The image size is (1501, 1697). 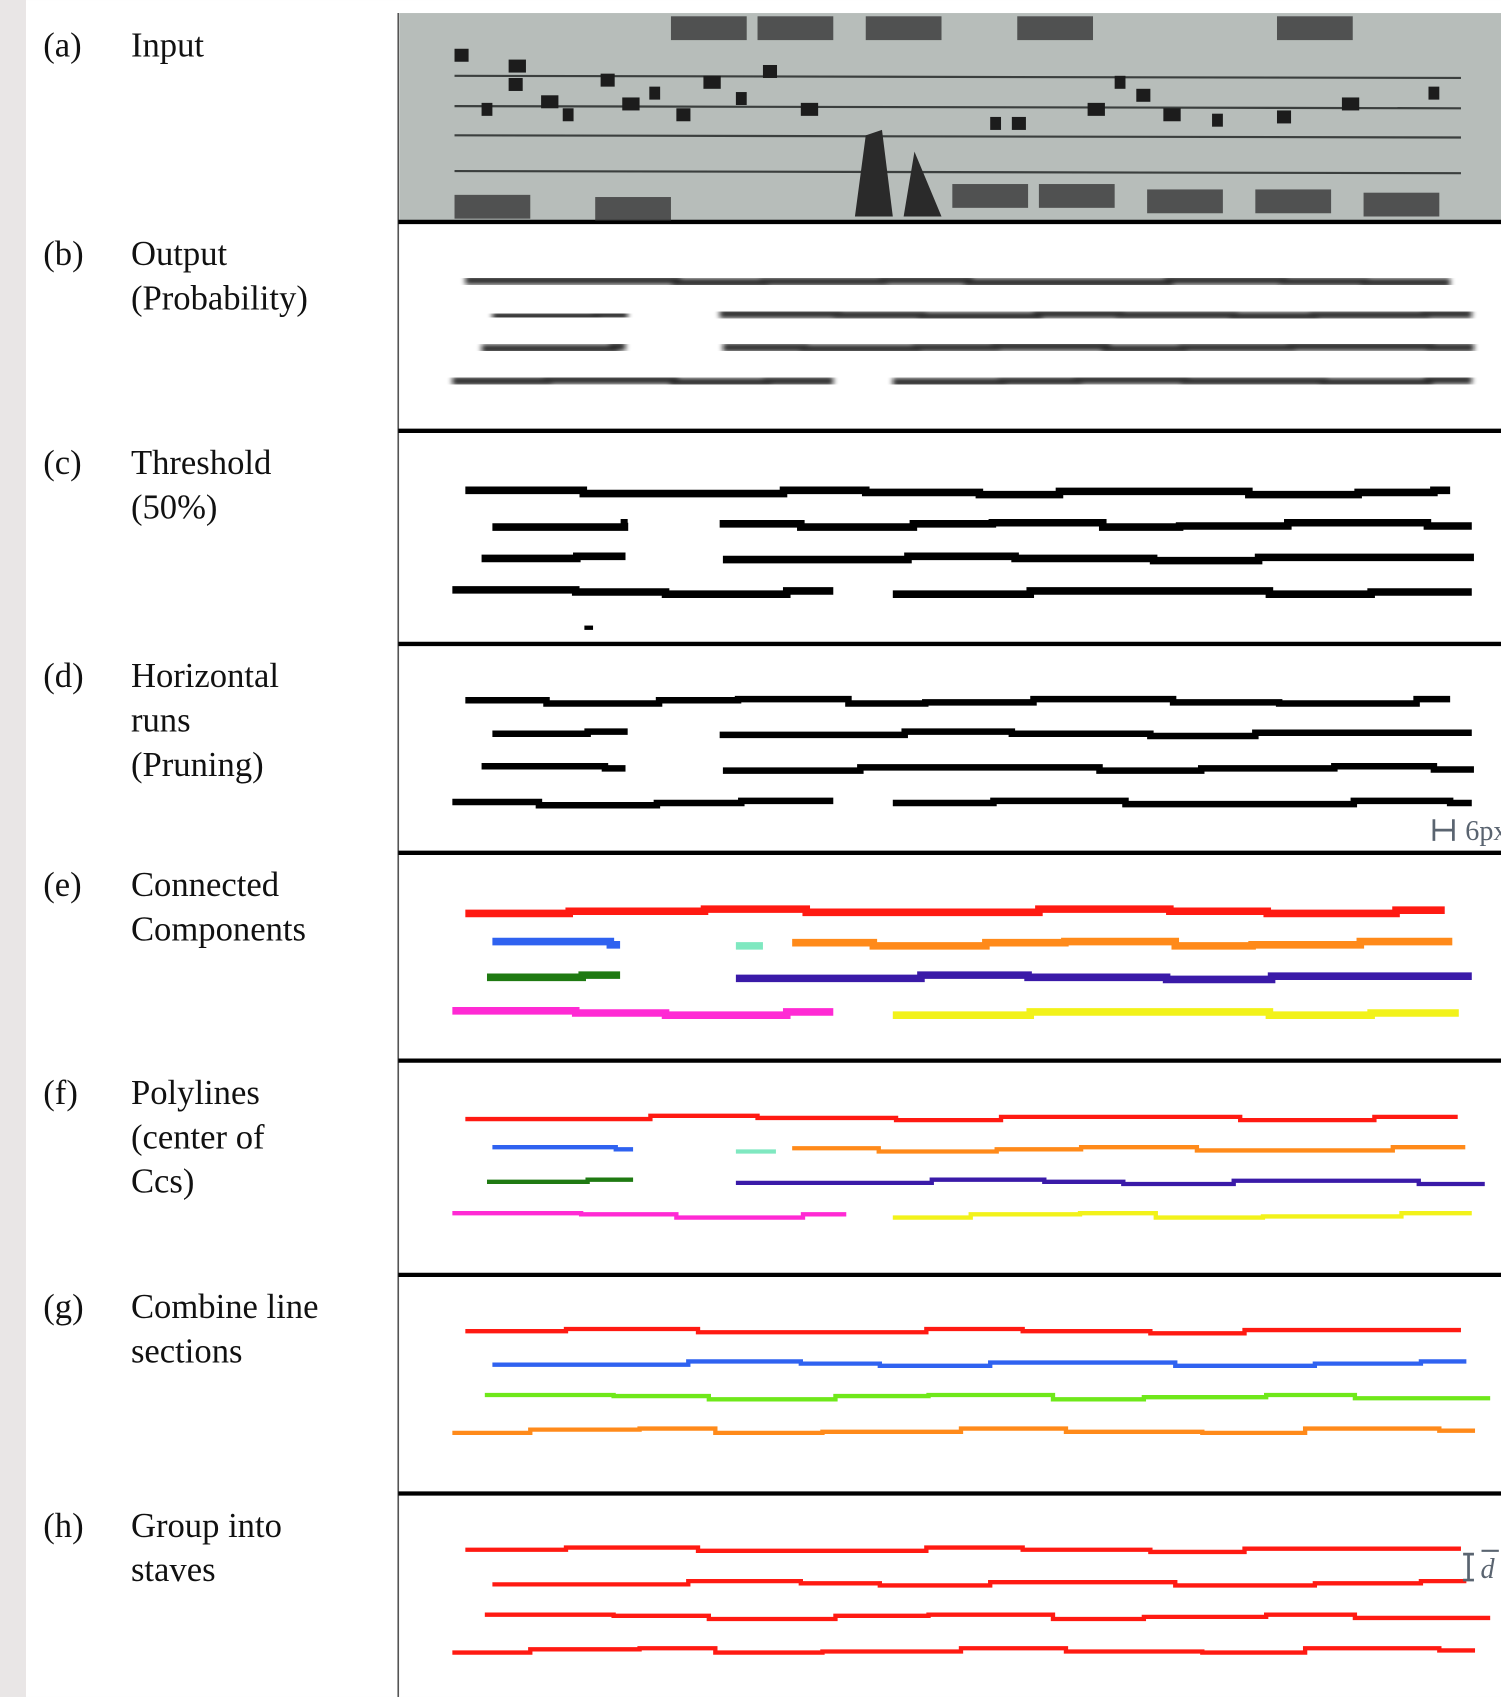 I want to click on row-label-line: runs, so click(x=161, y=721).